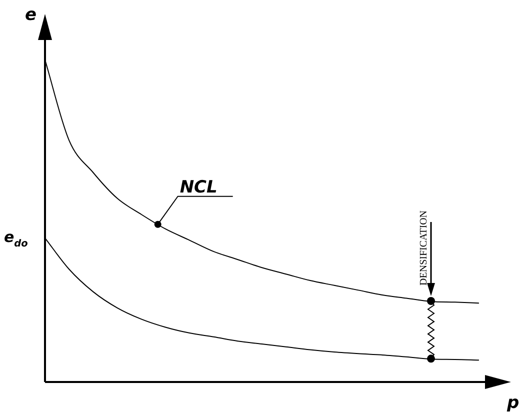 Image resolution: width=522 pixels, height=420 pixels. What do you see at coordinates (513, 403) in the screenshot?
I see `x-axis-title: p` at bounding box center [513, 403].